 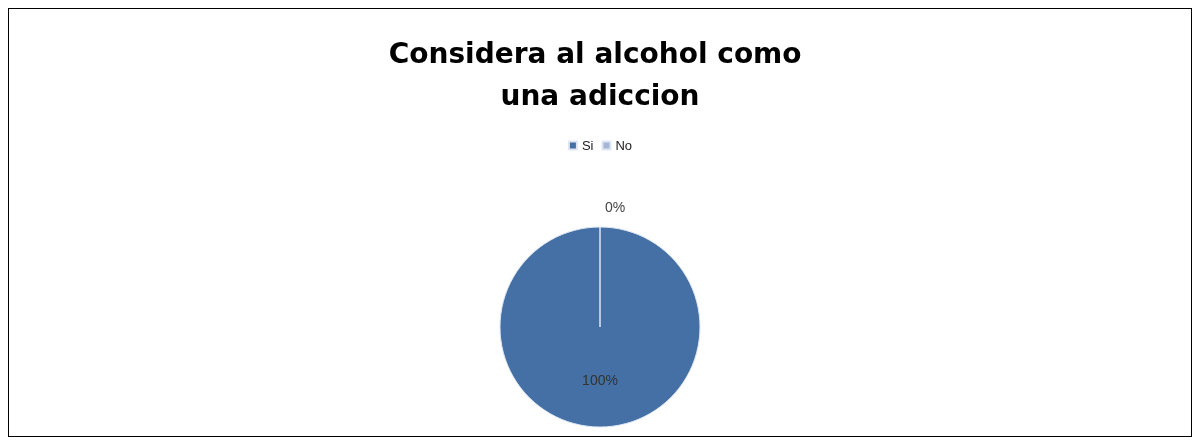 I want to click on legend-label: No, so click(x=624, y=145).